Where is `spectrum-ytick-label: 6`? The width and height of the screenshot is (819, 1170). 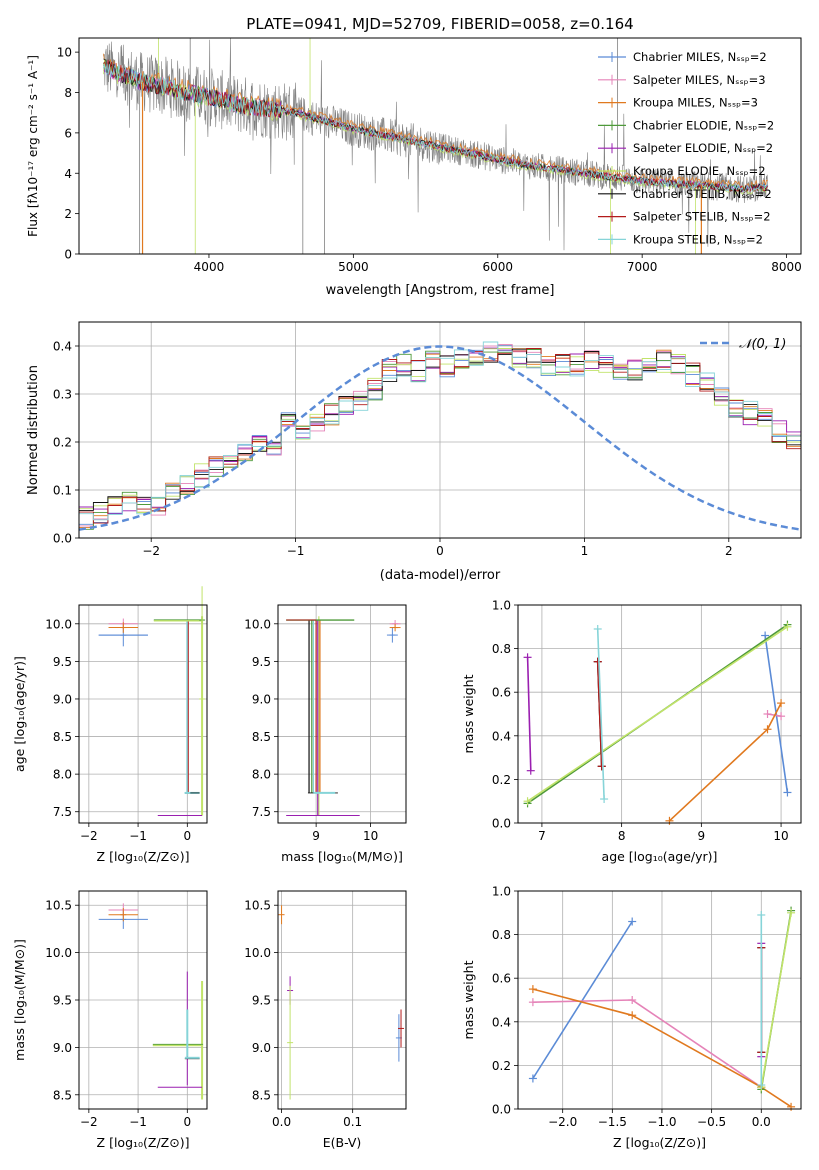 spectrum-ytick-label: 6 is located at coordinates (68, 133).